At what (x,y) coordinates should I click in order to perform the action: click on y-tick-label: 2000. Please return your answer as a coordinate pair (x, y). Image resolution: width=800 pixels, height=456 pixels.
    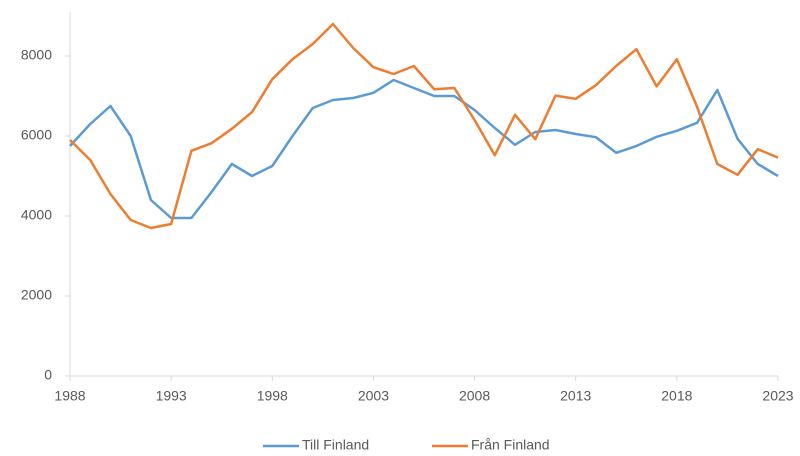
    Looking at the image, I should click on (36, 295).